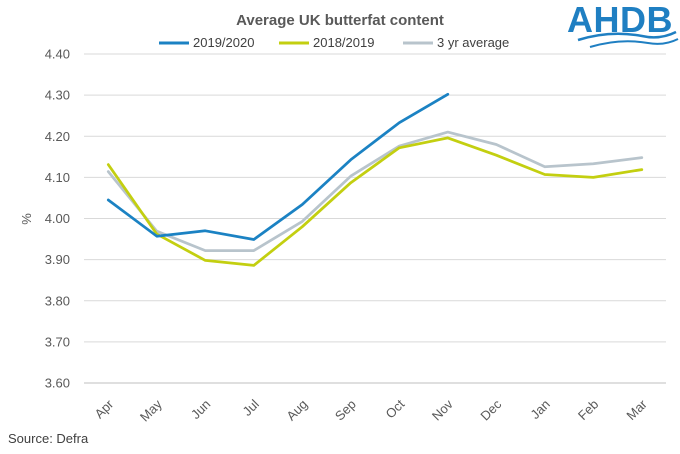 This screenshot has width=680, height=454. Describe the element at coordinates (442, 409) in the screenshot. I see `x-tick-label: Nov` at that location.